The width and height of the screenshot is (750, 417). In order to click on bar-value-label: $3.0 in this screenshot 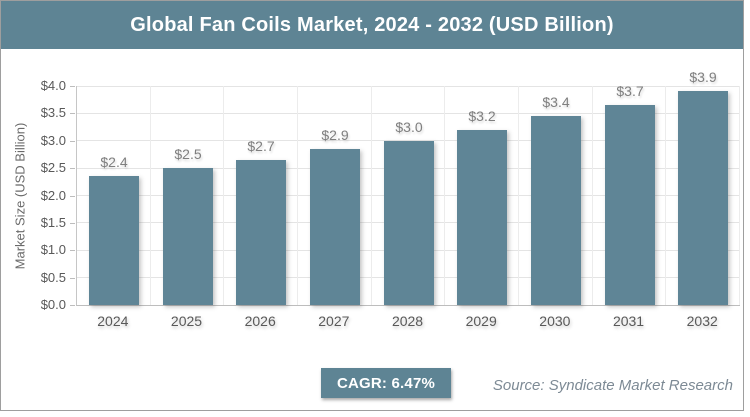, I will do `click(409, 127)`.